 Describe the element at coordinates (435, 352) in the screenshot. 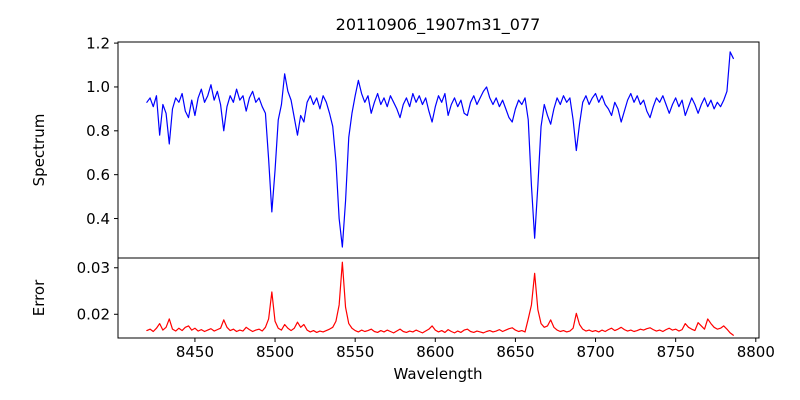

I see `x-tick-label: 8600` at that location.